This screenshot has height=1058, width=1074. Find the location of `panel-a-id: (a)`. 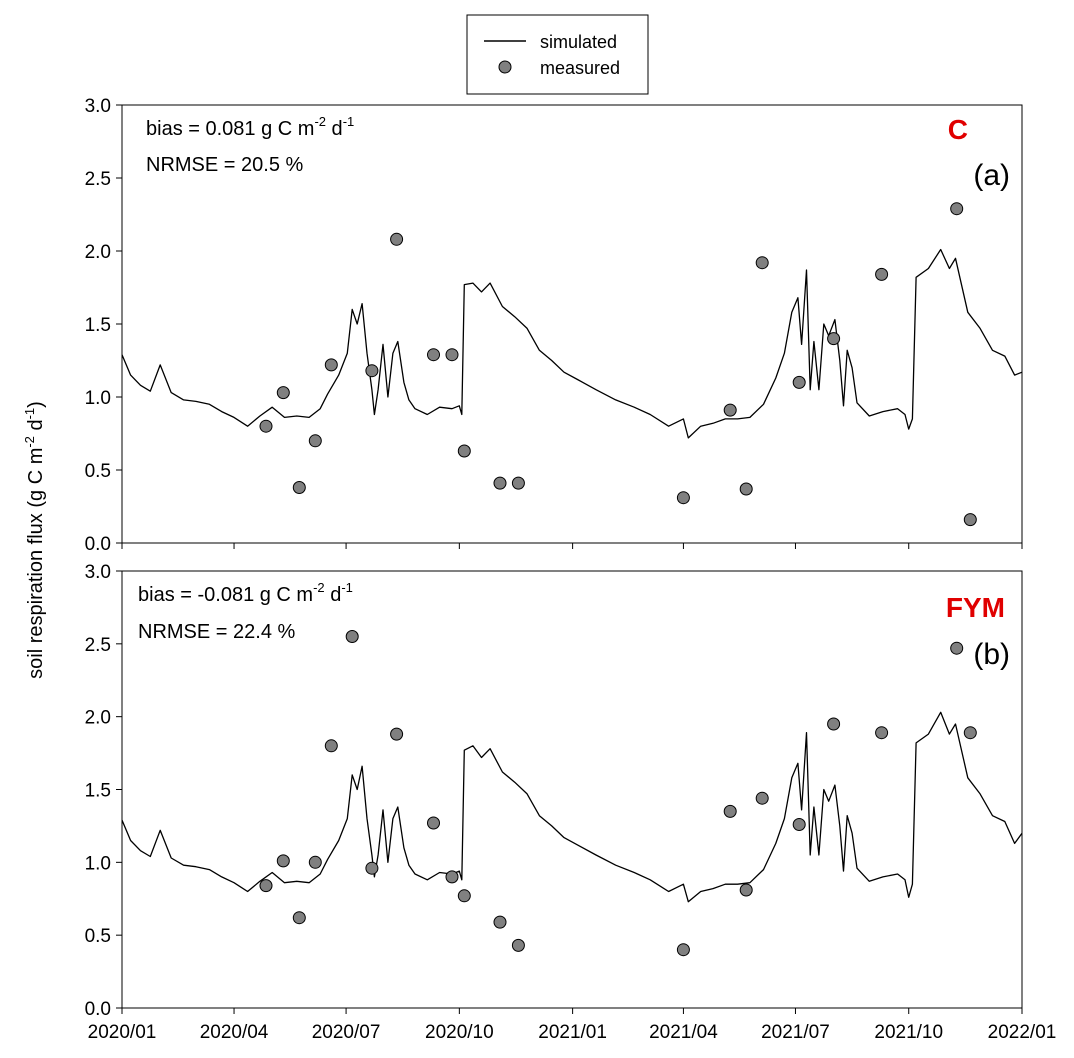

panel-a-id: (a) is located at coordinates (991, 175).